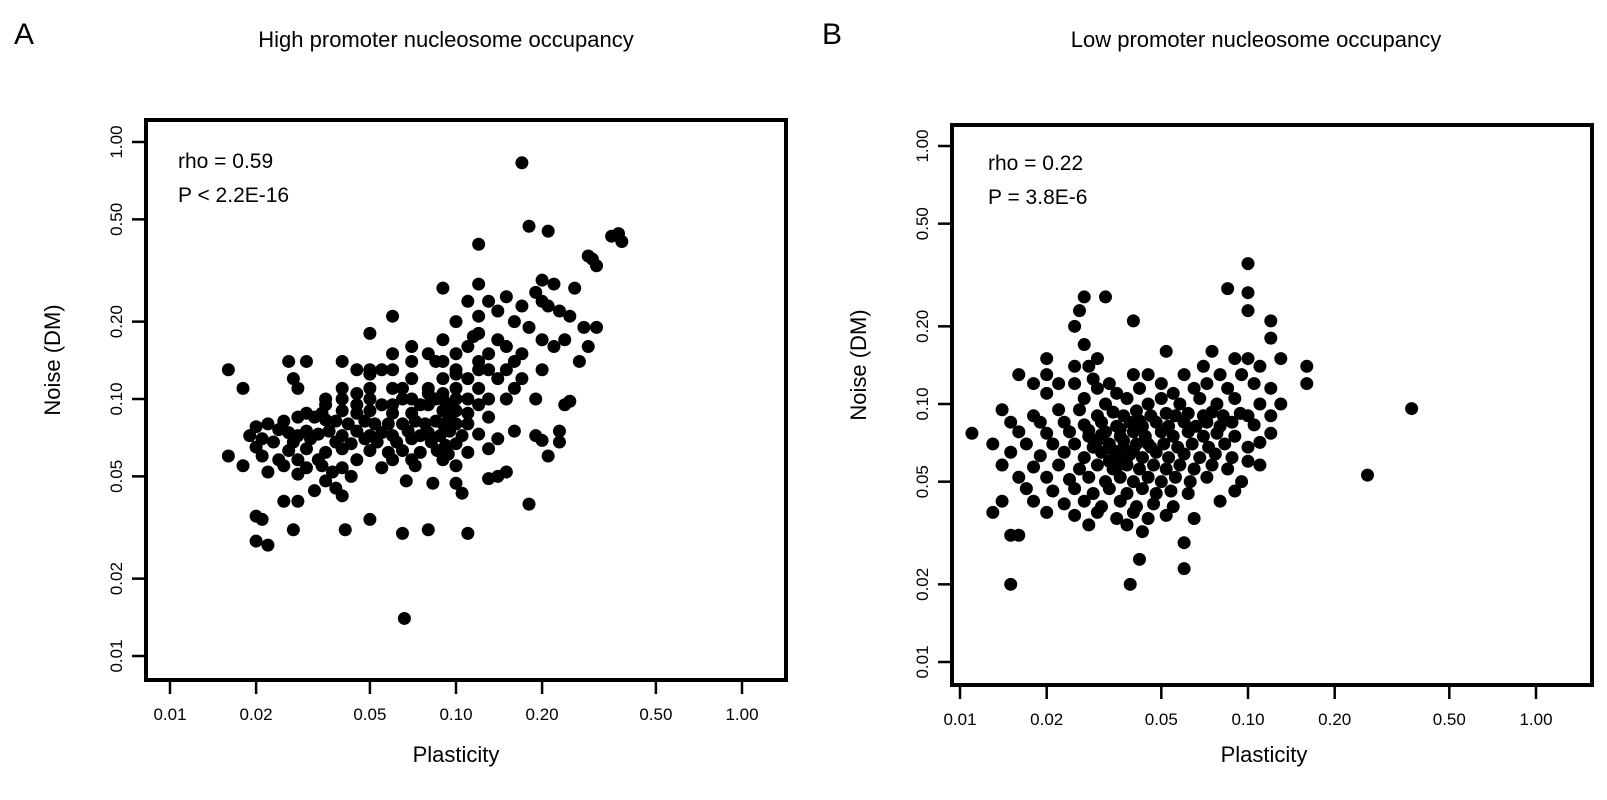  I want to click on panel-b-y-tick-label: 0.01, so click(922, 661).